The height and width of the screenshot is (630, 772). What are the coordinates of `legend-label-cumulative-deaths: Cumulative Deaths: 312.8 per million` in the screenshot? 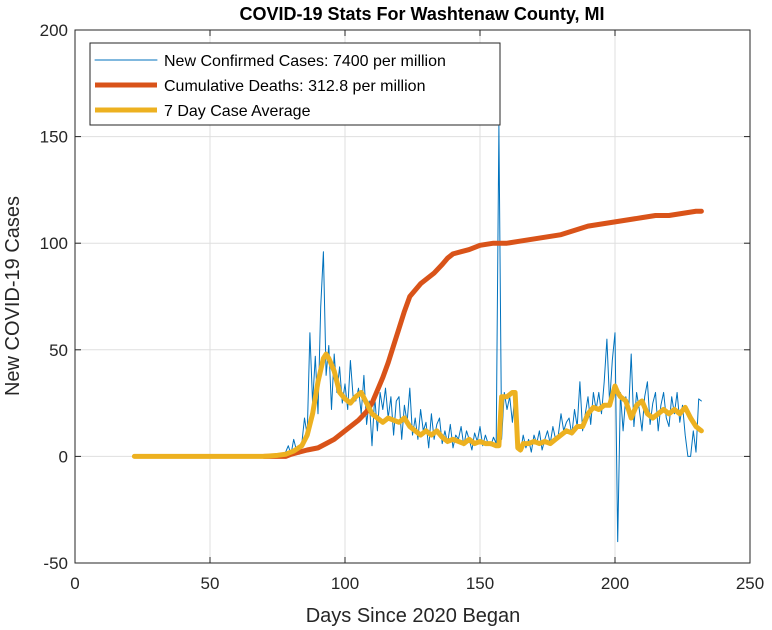 It's located at (294, 86).